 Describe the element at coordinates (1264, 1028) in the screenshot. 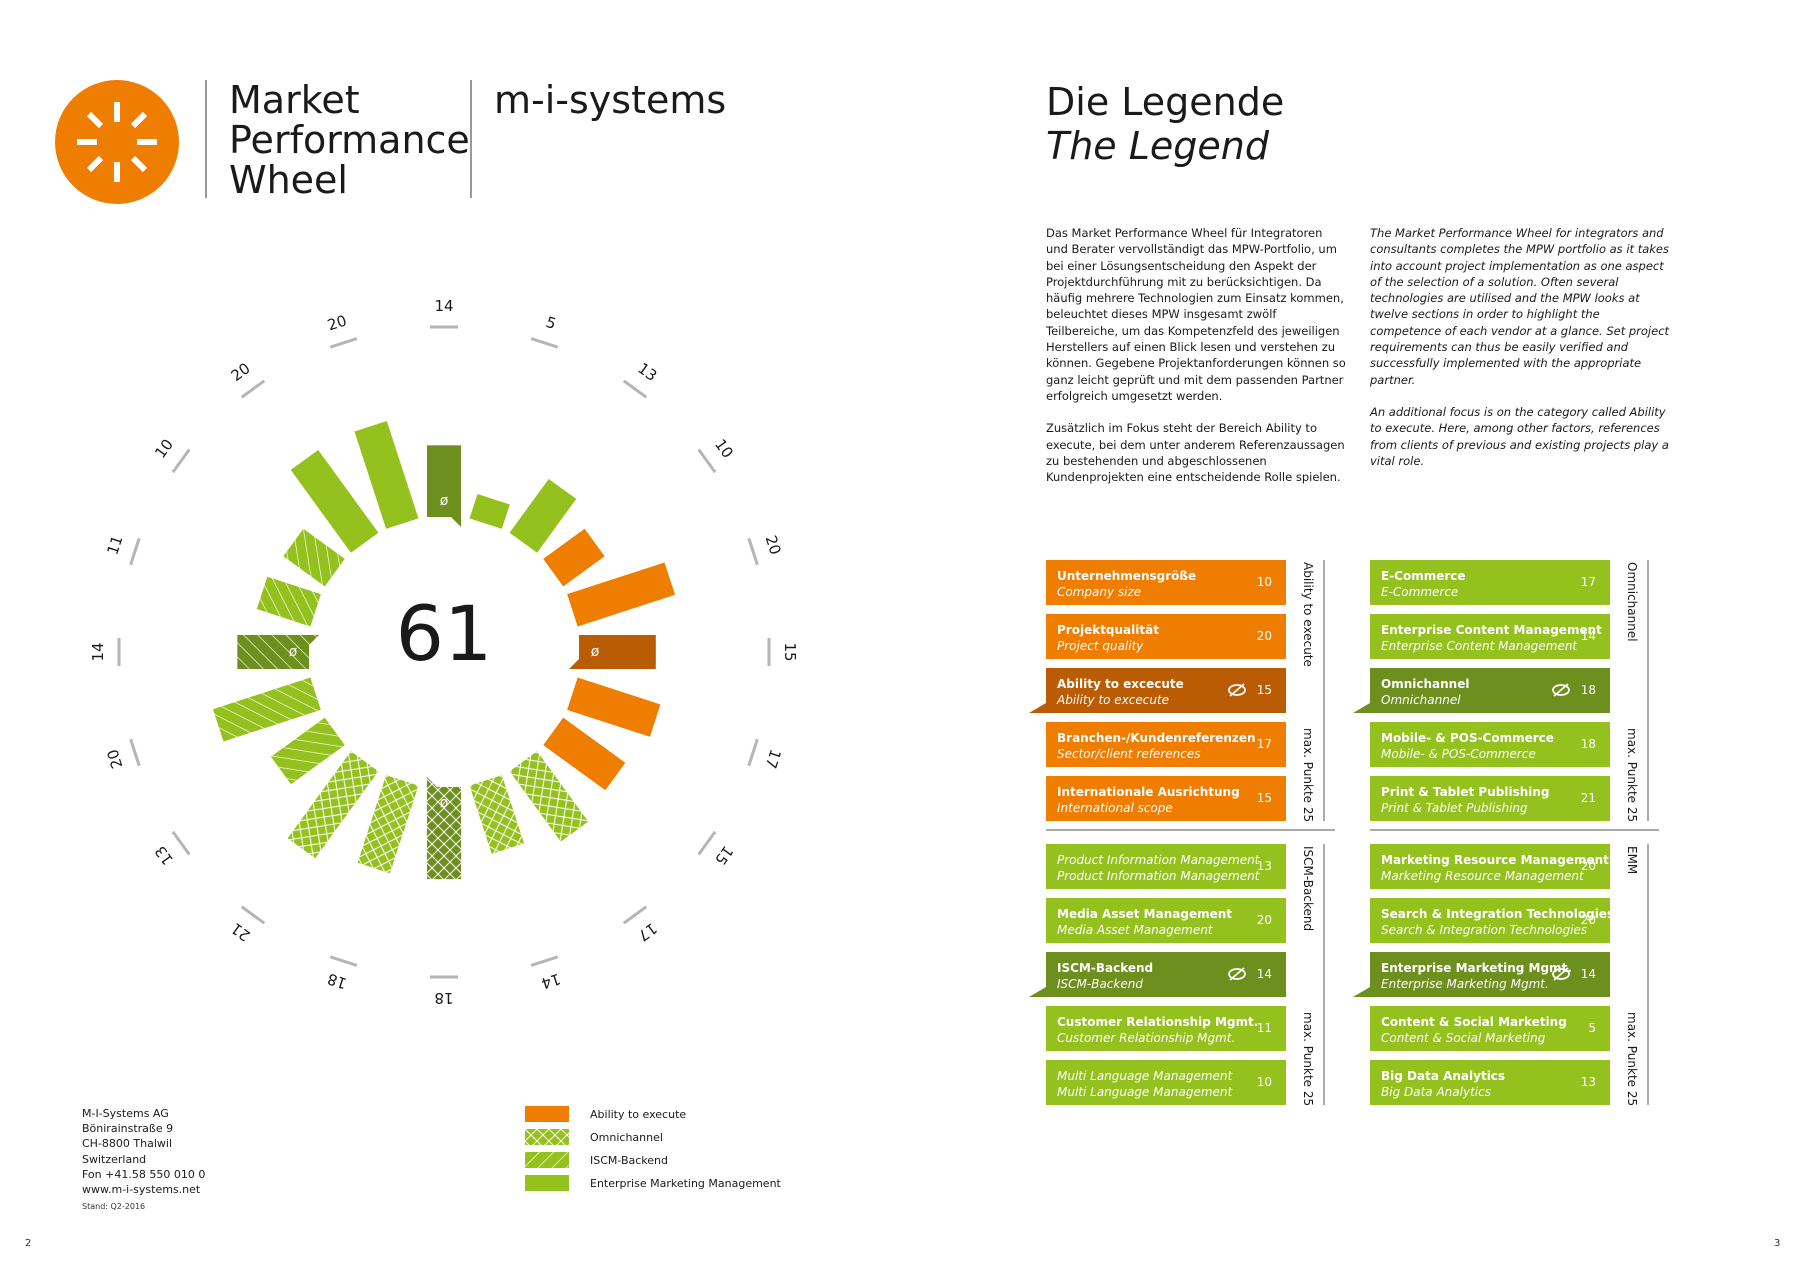

I see `row-value: 11` at that location.